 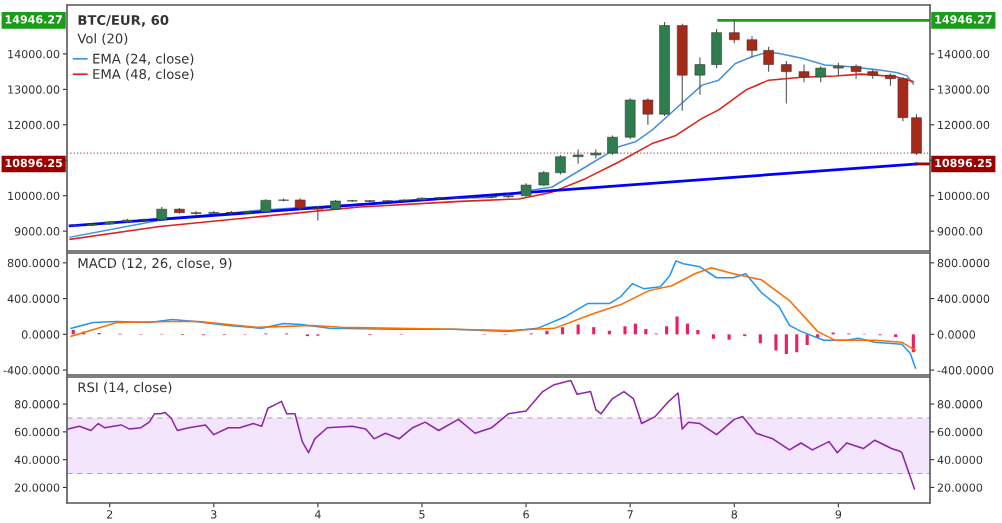 What do you see at coordinates (963, 163) in the screenshot?
I see `annotation: 10896.25` at bounding box center [963, 163].